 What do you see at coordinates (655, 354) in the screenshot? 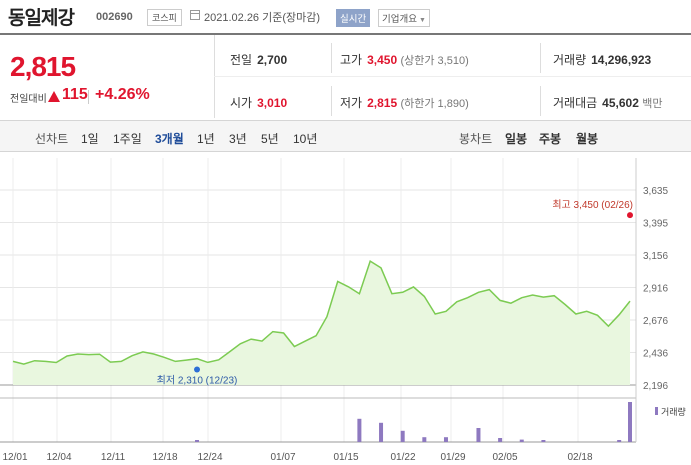
I see `y-tick-label: 2,436` at bounding box center [655, 354].